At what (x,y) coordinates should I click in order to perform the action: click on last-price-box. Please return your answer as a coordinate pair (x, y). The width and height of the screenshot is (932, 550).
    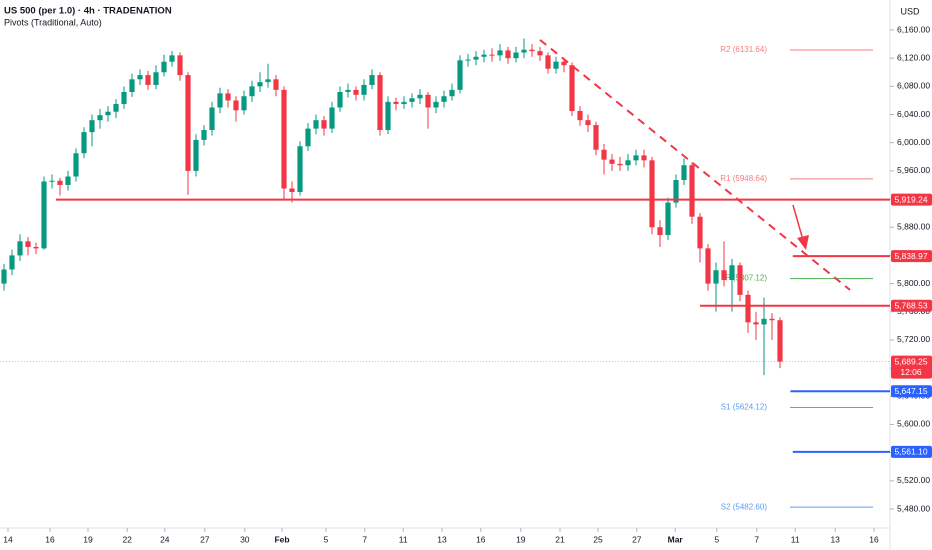
    Looking at the image, I should click on (911, 367).